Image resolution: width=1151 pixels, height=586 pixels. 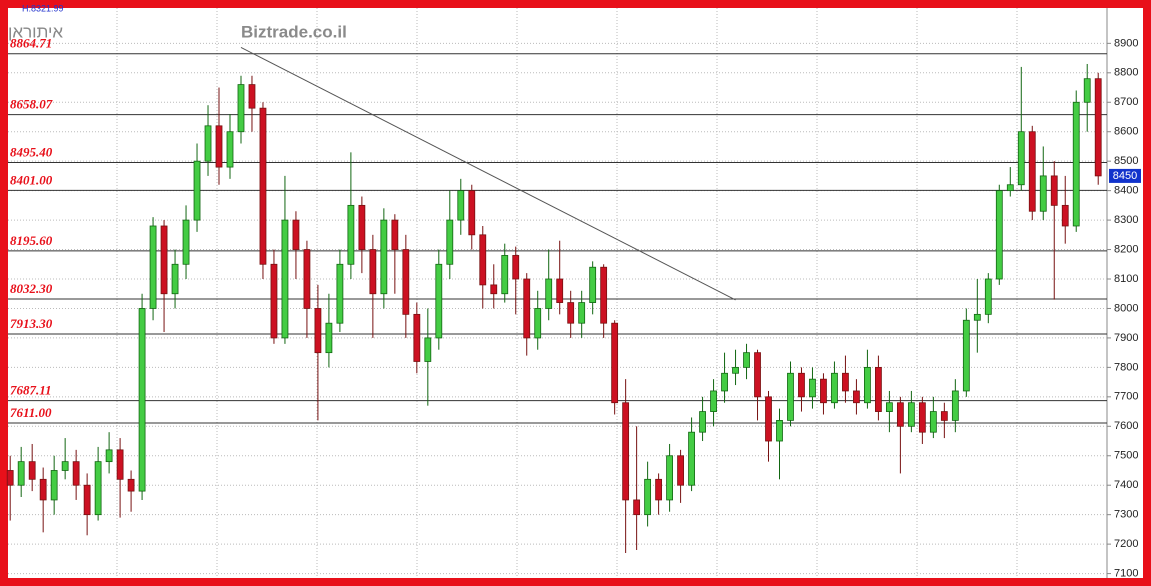 I want to click on y-tick-label: 7600, so click(x=1126, y=426).